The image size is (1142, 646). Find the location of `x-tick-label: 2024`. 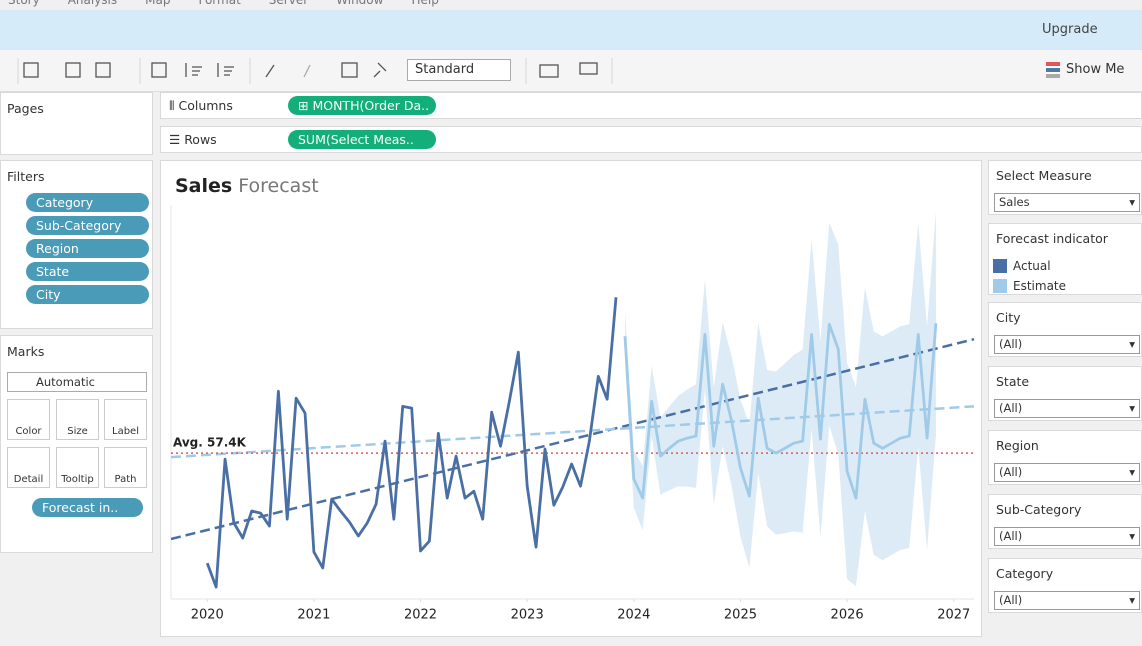

x-tick-label: 2024 is located at coordinates (633, 615).